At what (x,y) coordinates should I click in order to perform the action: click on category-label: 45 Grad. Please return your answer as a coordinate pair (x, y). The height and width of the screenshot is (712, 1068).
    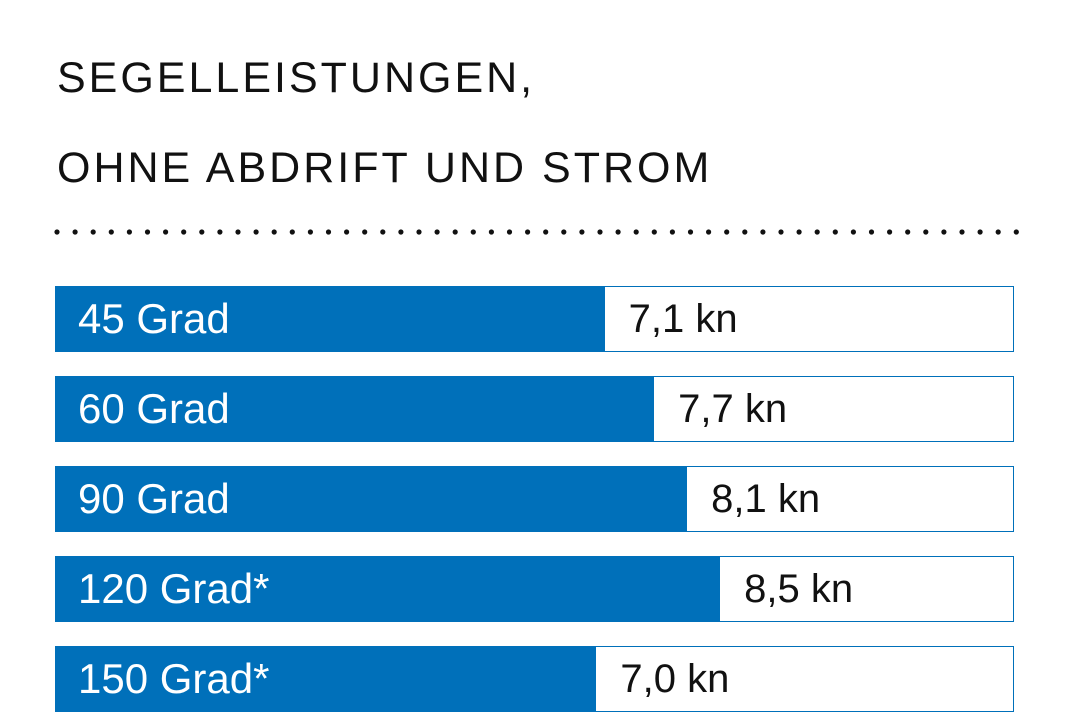
    Looking at the image, I should click on (154, 318).